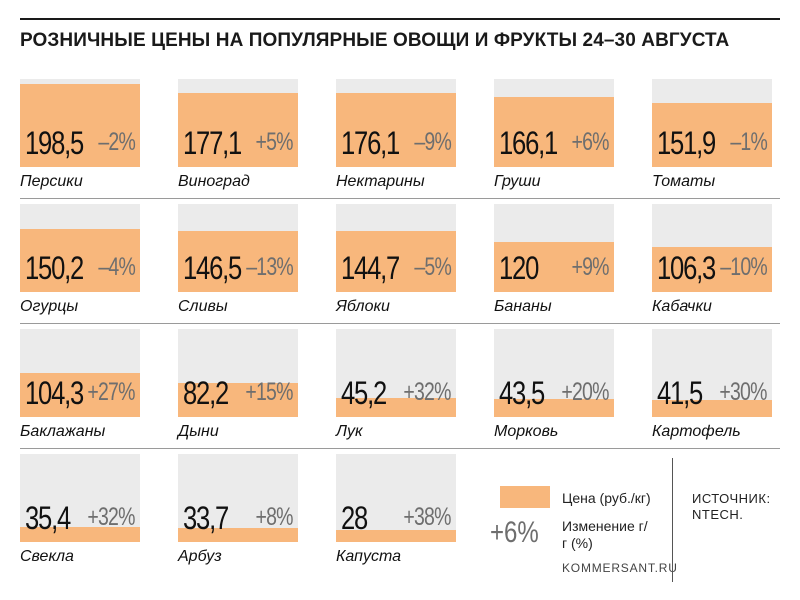 This screenshot has width=800, height=600. Describe the element at coordinates (517, 181) in the screenshot. I see `product-label: Груши` at that location.